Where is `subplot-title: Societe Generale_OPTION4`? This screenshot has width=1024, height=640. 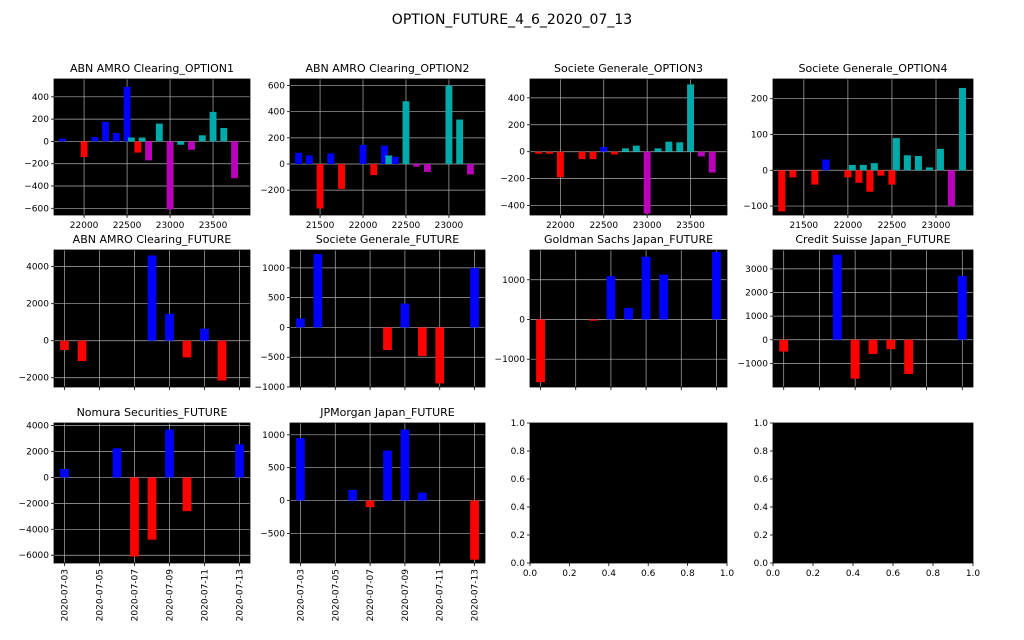
subplot-title: Societe Generale_OPTION4 is located at coordinates (873, 68).